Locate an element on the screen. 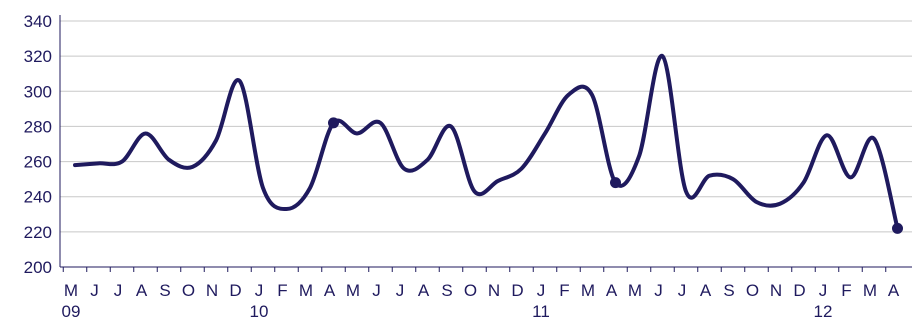  y-tick-label: 280 is located at coordinates (38, 126).